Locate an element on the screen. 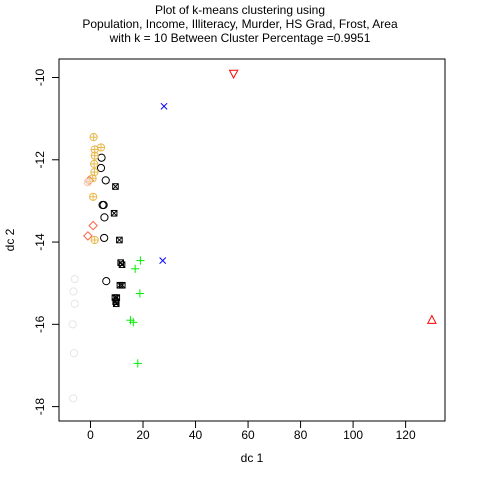 The height and width of the screenshot is (480, 480). y-axis-label: dc 2 is located at coordinates (10, 239).